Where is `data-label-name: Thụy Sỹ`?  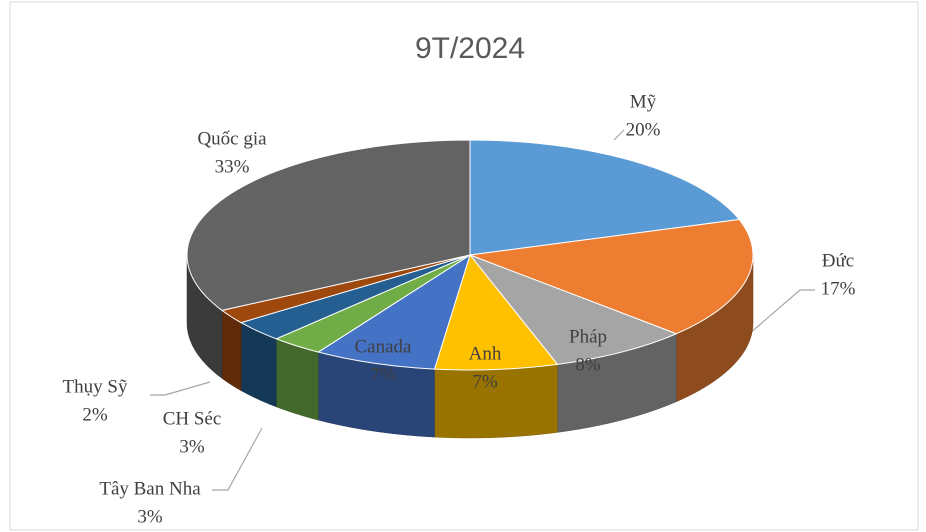
data-label-name: Thụy Sỹ is located at coordinates (95, 386).